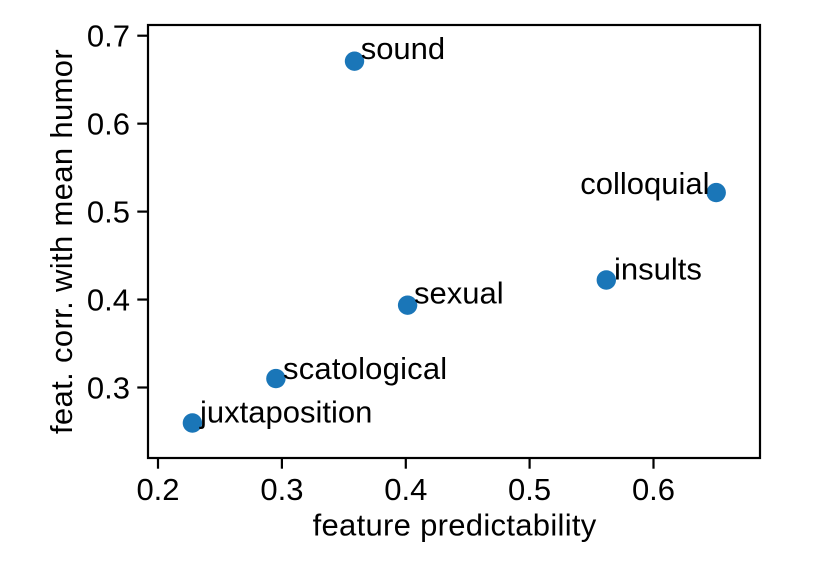 The height and width of the screenshot is (577, 832). What do you see at coordinates (61, 241) in the screenshot?
I see `svg-text: feat. corr. with mean humor` at bounding box center [61, 241].